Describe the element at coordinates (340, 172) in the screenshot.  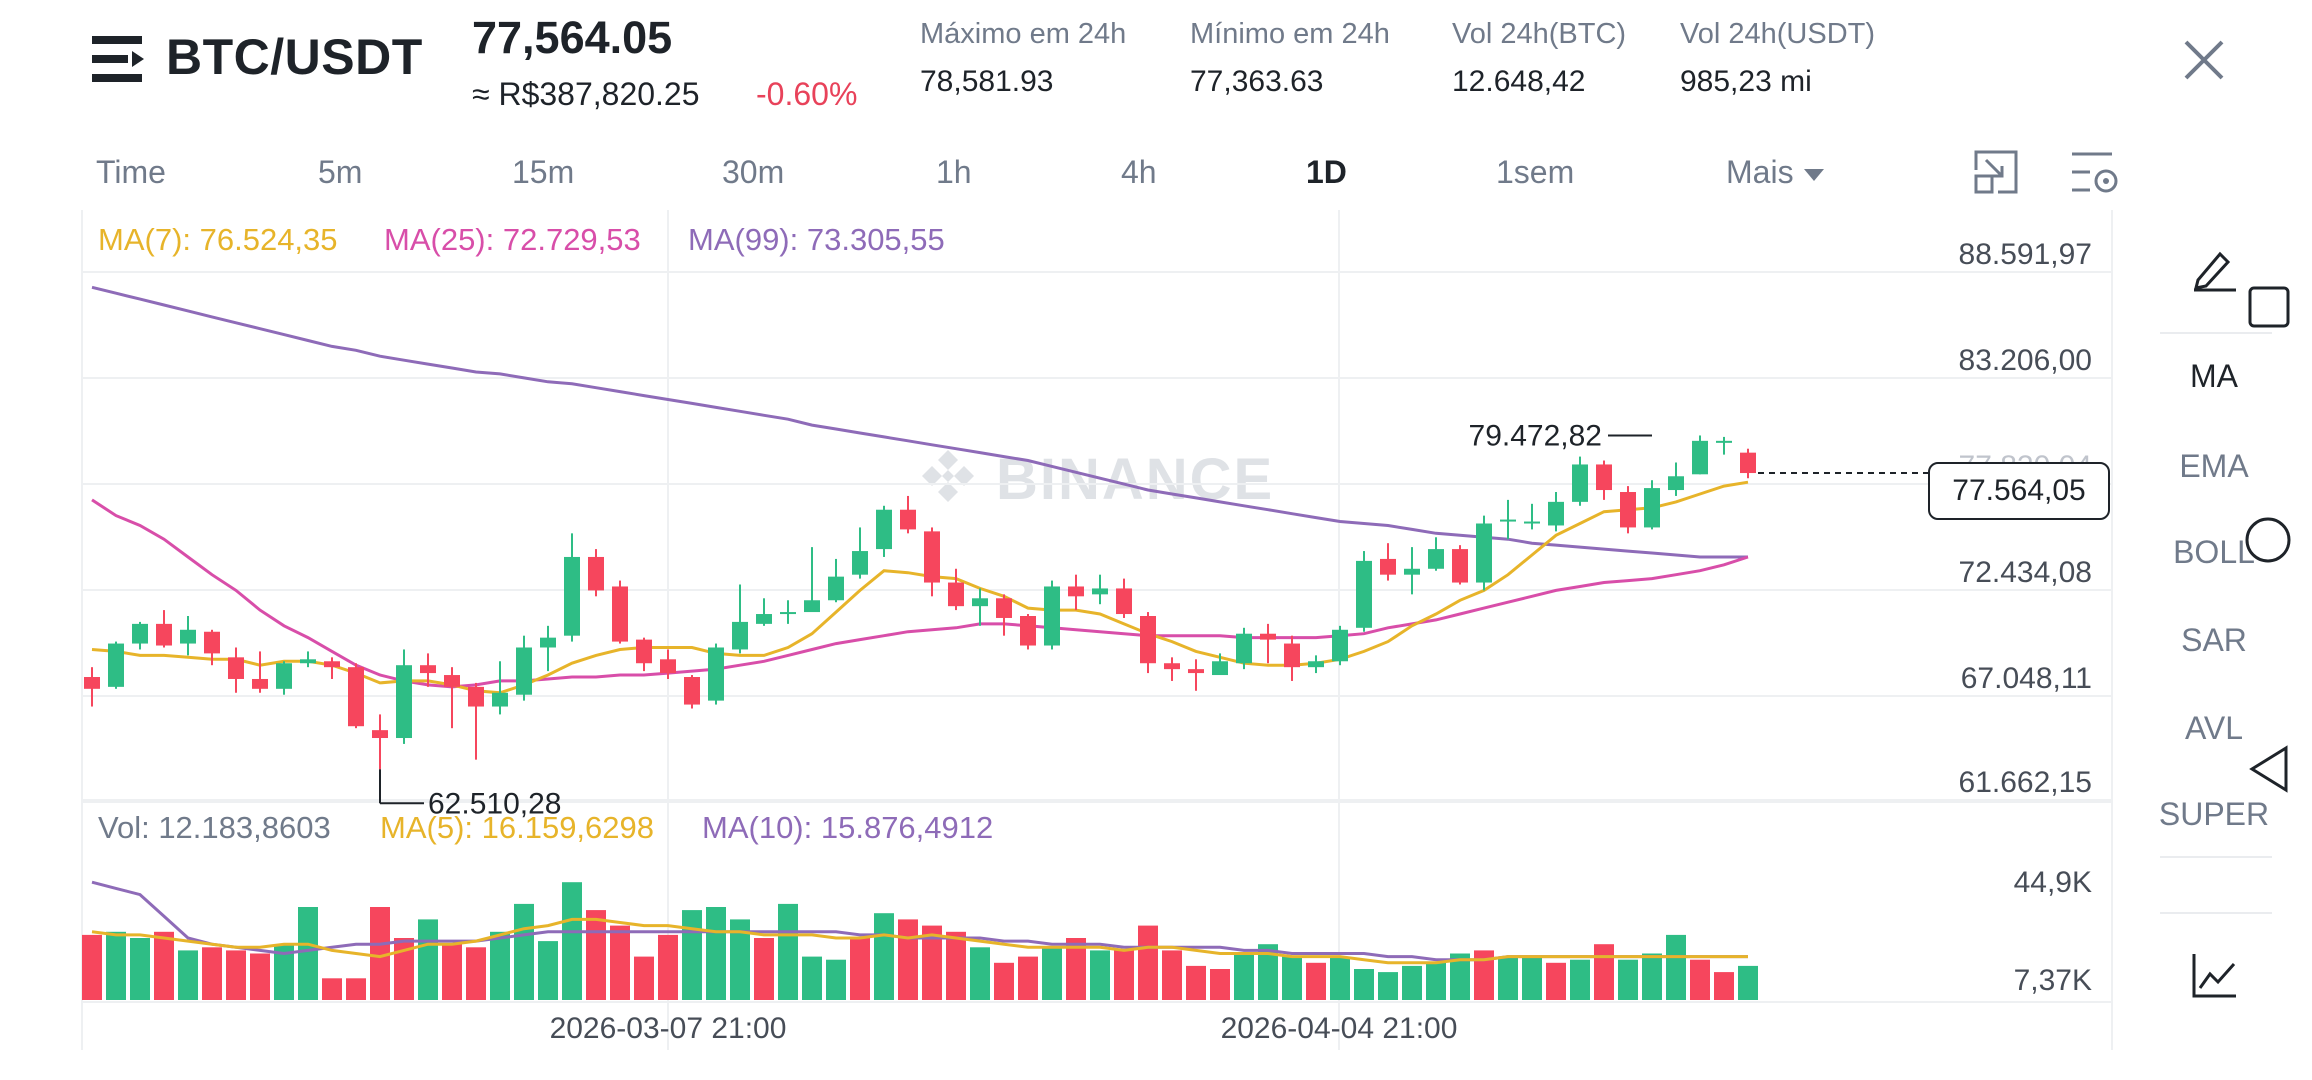
I see `tab-5m: 5m` at that location.